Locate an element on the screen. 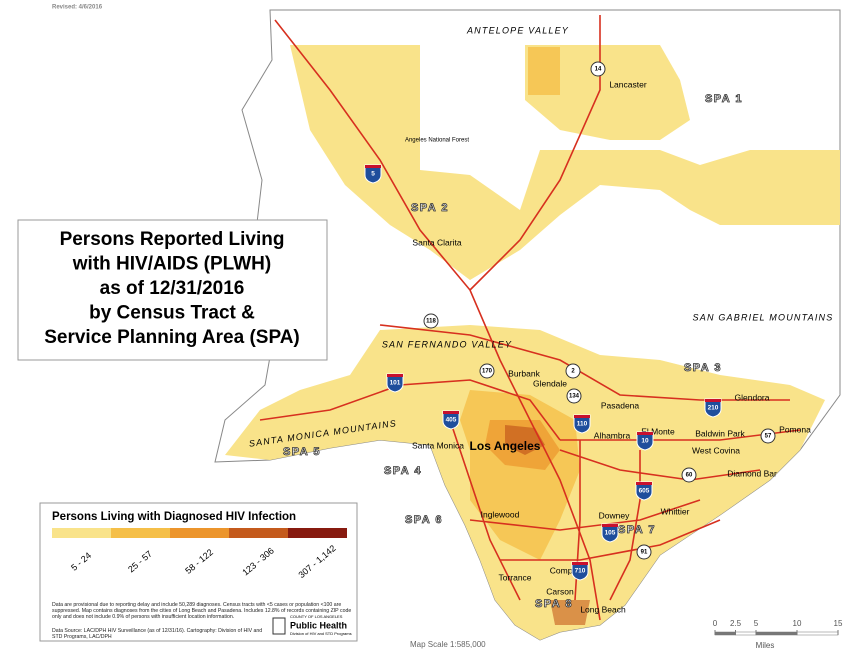 Image resolution: width=850 pixels, height=668 pixels. place-label: Angeles National Forest is located at coordinates (437, 141).